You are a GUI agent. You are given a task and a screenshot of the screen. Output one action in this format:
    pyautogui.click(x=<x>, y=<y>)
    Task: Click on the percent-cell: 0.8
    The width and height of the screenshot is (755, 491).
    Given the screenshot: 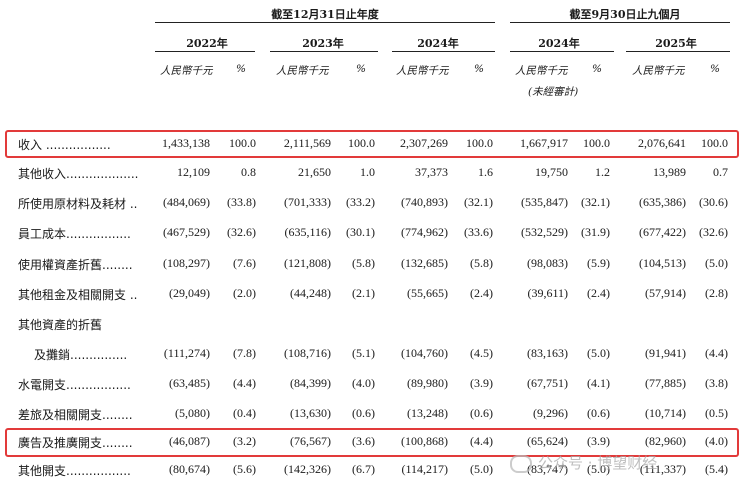 What is the action you would take?
    pyautogui.click(x=248, y=172)
    